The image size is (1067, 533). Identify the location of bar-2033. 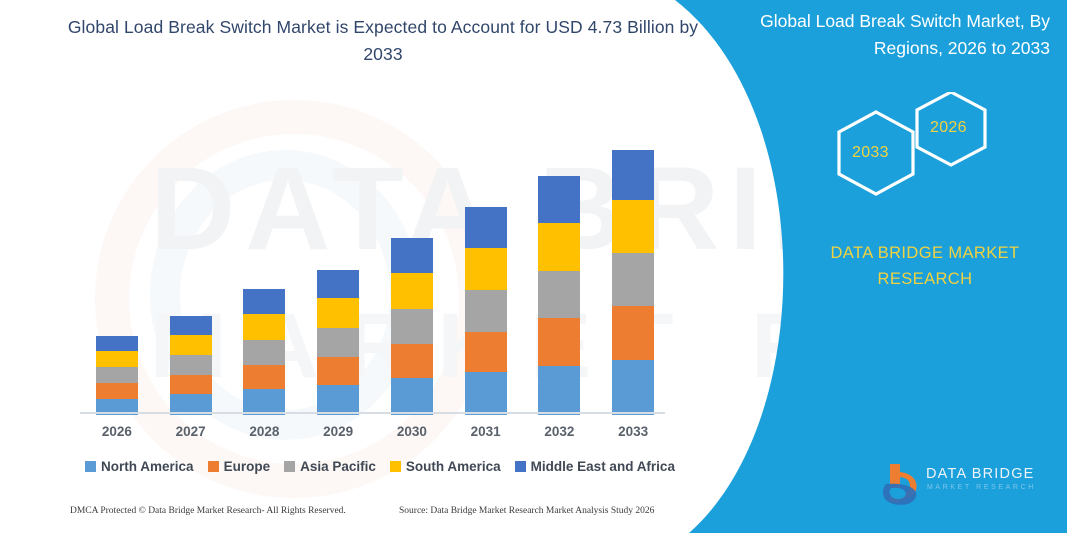
(633, 282).